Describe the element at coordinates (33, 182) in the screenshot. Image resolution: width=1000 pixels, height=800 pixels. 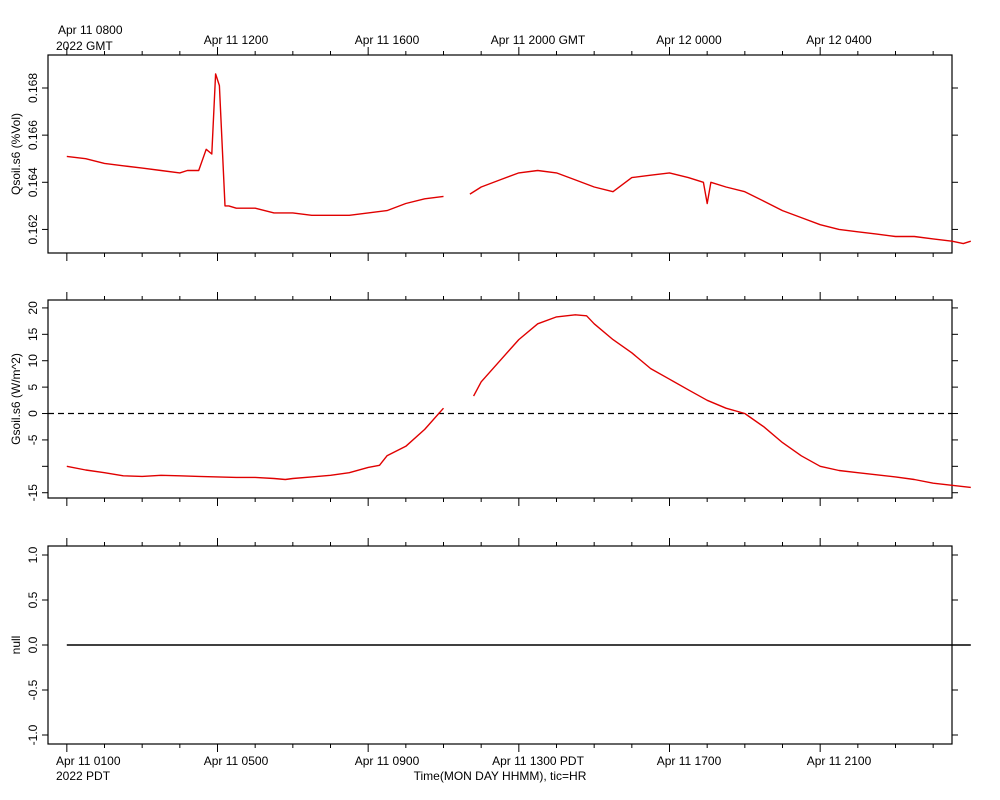
I see `y-tick-label-p0-1: 0.164` at that location.